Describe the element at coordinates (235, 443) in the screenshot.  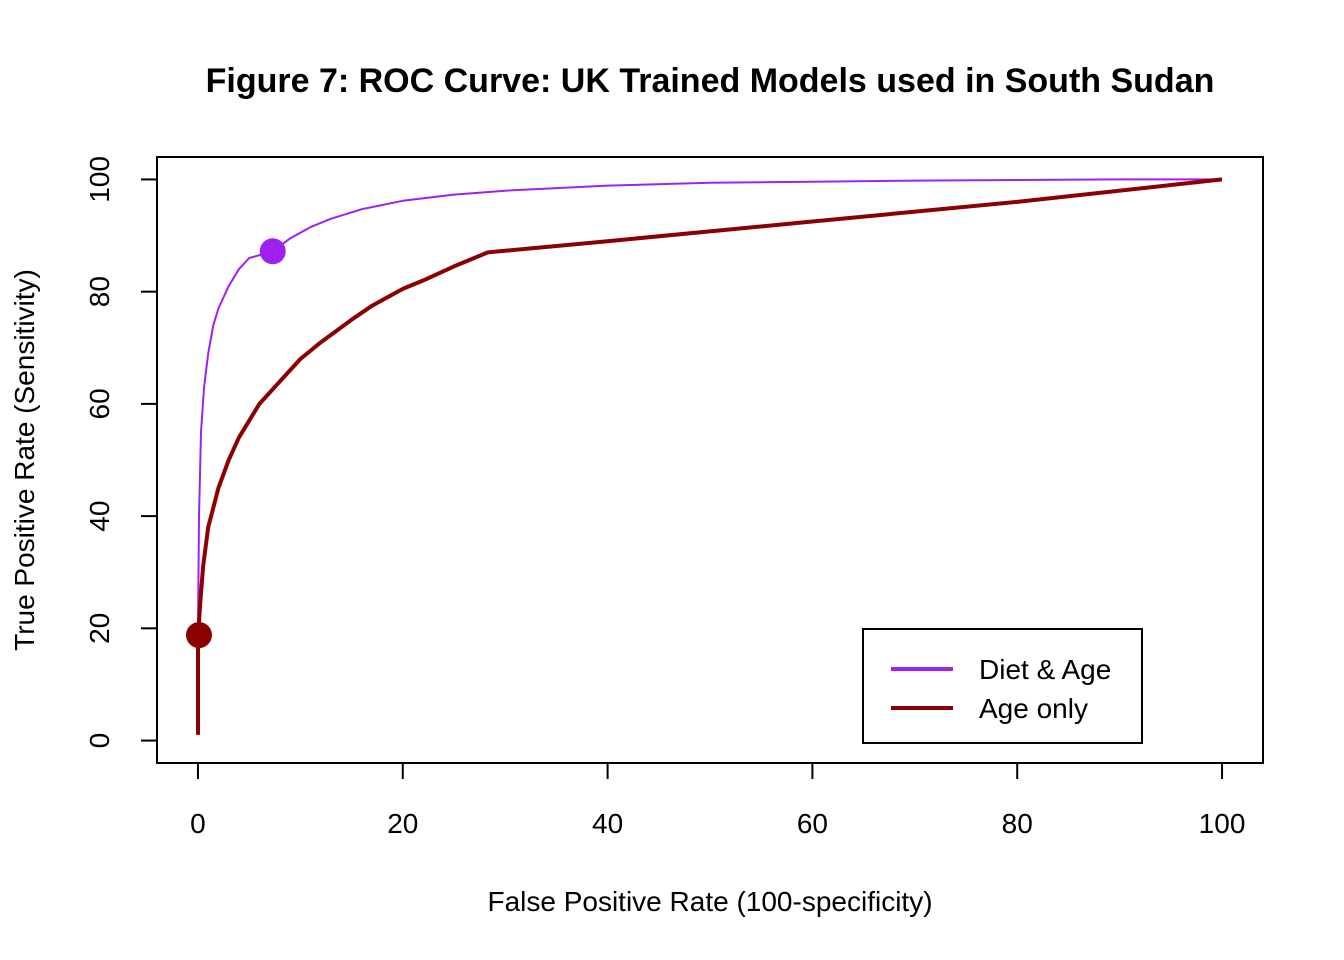
I see `highlight-points` at that location.